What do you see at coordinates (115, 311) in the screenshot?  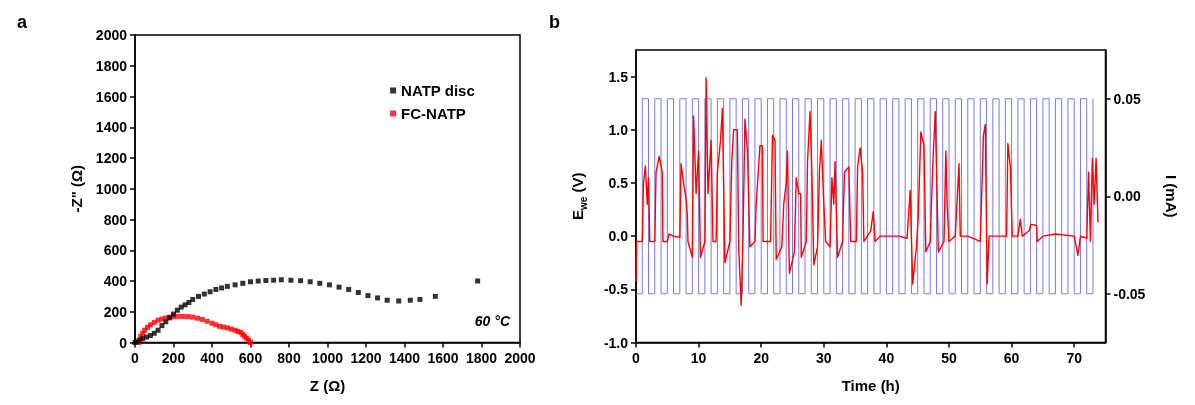 I see `y-tick-label: 200` at bounding box center [115, 311].